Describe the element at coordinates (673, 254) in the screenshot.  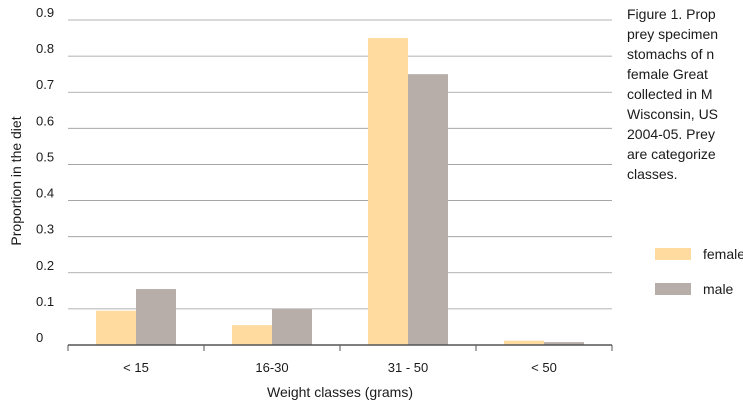
I see `legend-swatch-female` at that location.